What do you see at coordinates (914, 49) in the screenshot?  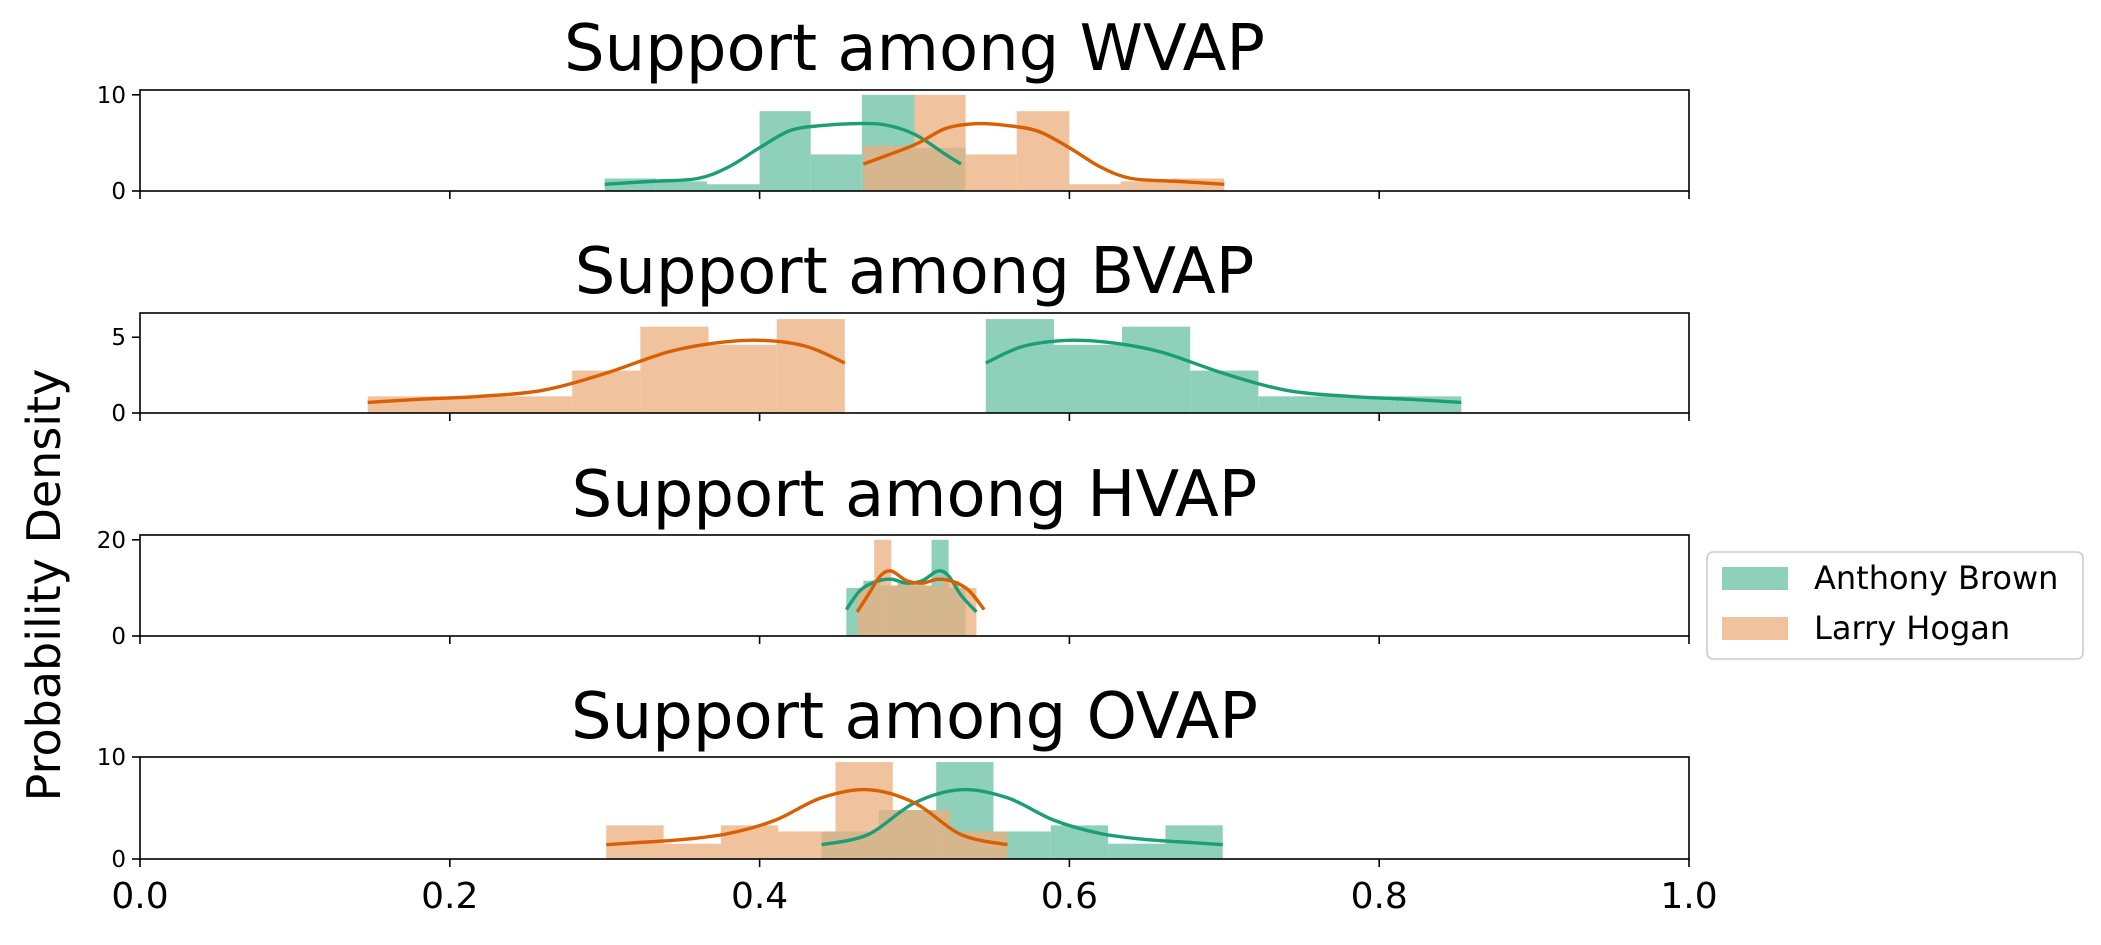 I see `panel-title: Support among WVAP` at bounding box center [914, 49].